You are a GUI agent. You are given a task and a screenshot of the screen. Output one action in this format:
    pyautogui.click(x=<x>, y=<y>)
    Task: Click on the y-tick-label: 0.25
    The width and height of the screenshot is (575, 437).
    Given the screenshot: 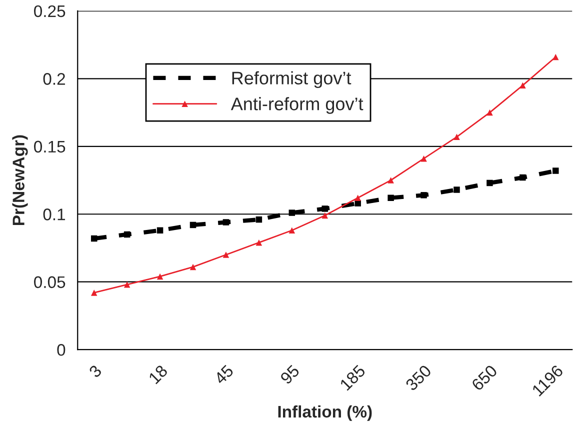 What is the action you would take?
    pyautogui.click(x=50, y=11)
    